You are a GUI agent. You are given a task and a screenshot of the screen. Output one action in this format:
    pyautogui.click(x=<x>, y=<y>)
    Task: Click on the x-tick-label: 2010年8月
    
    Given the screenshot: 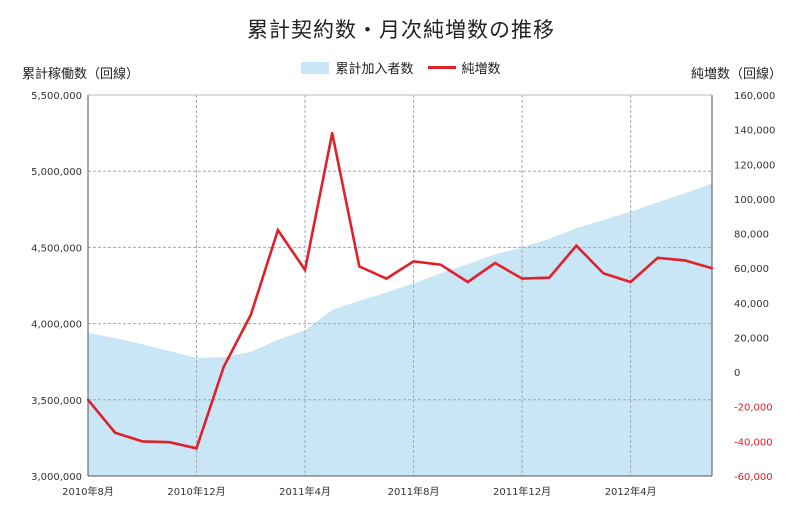 What is the action you would take?
    pyautogui.click(x=88, y=491)
    